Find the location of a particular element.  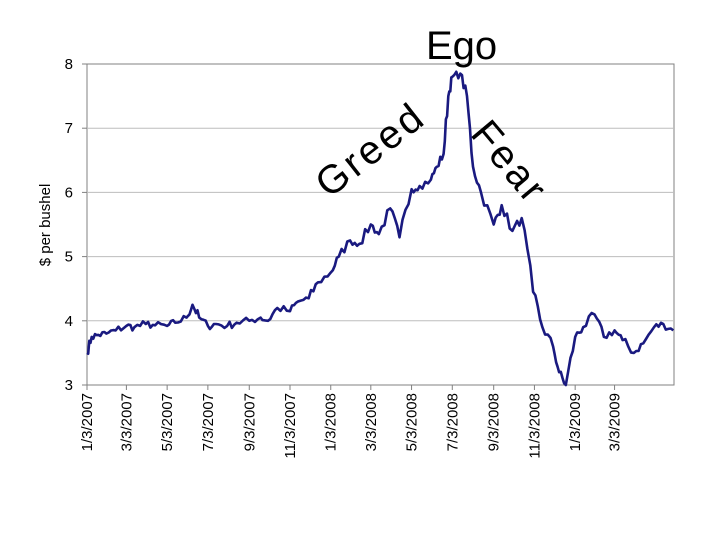

x-tick-label: 9/3/2007 is located at coordinates (249, 422).